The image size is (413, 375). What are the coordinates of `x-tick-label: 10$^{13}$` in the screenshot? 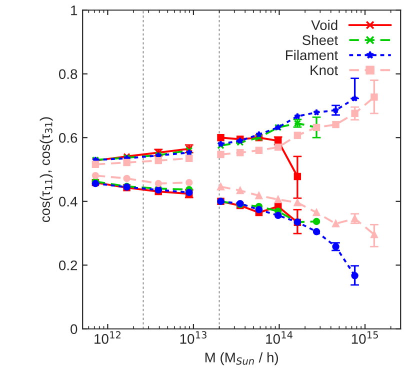 It's located at (193, 337).